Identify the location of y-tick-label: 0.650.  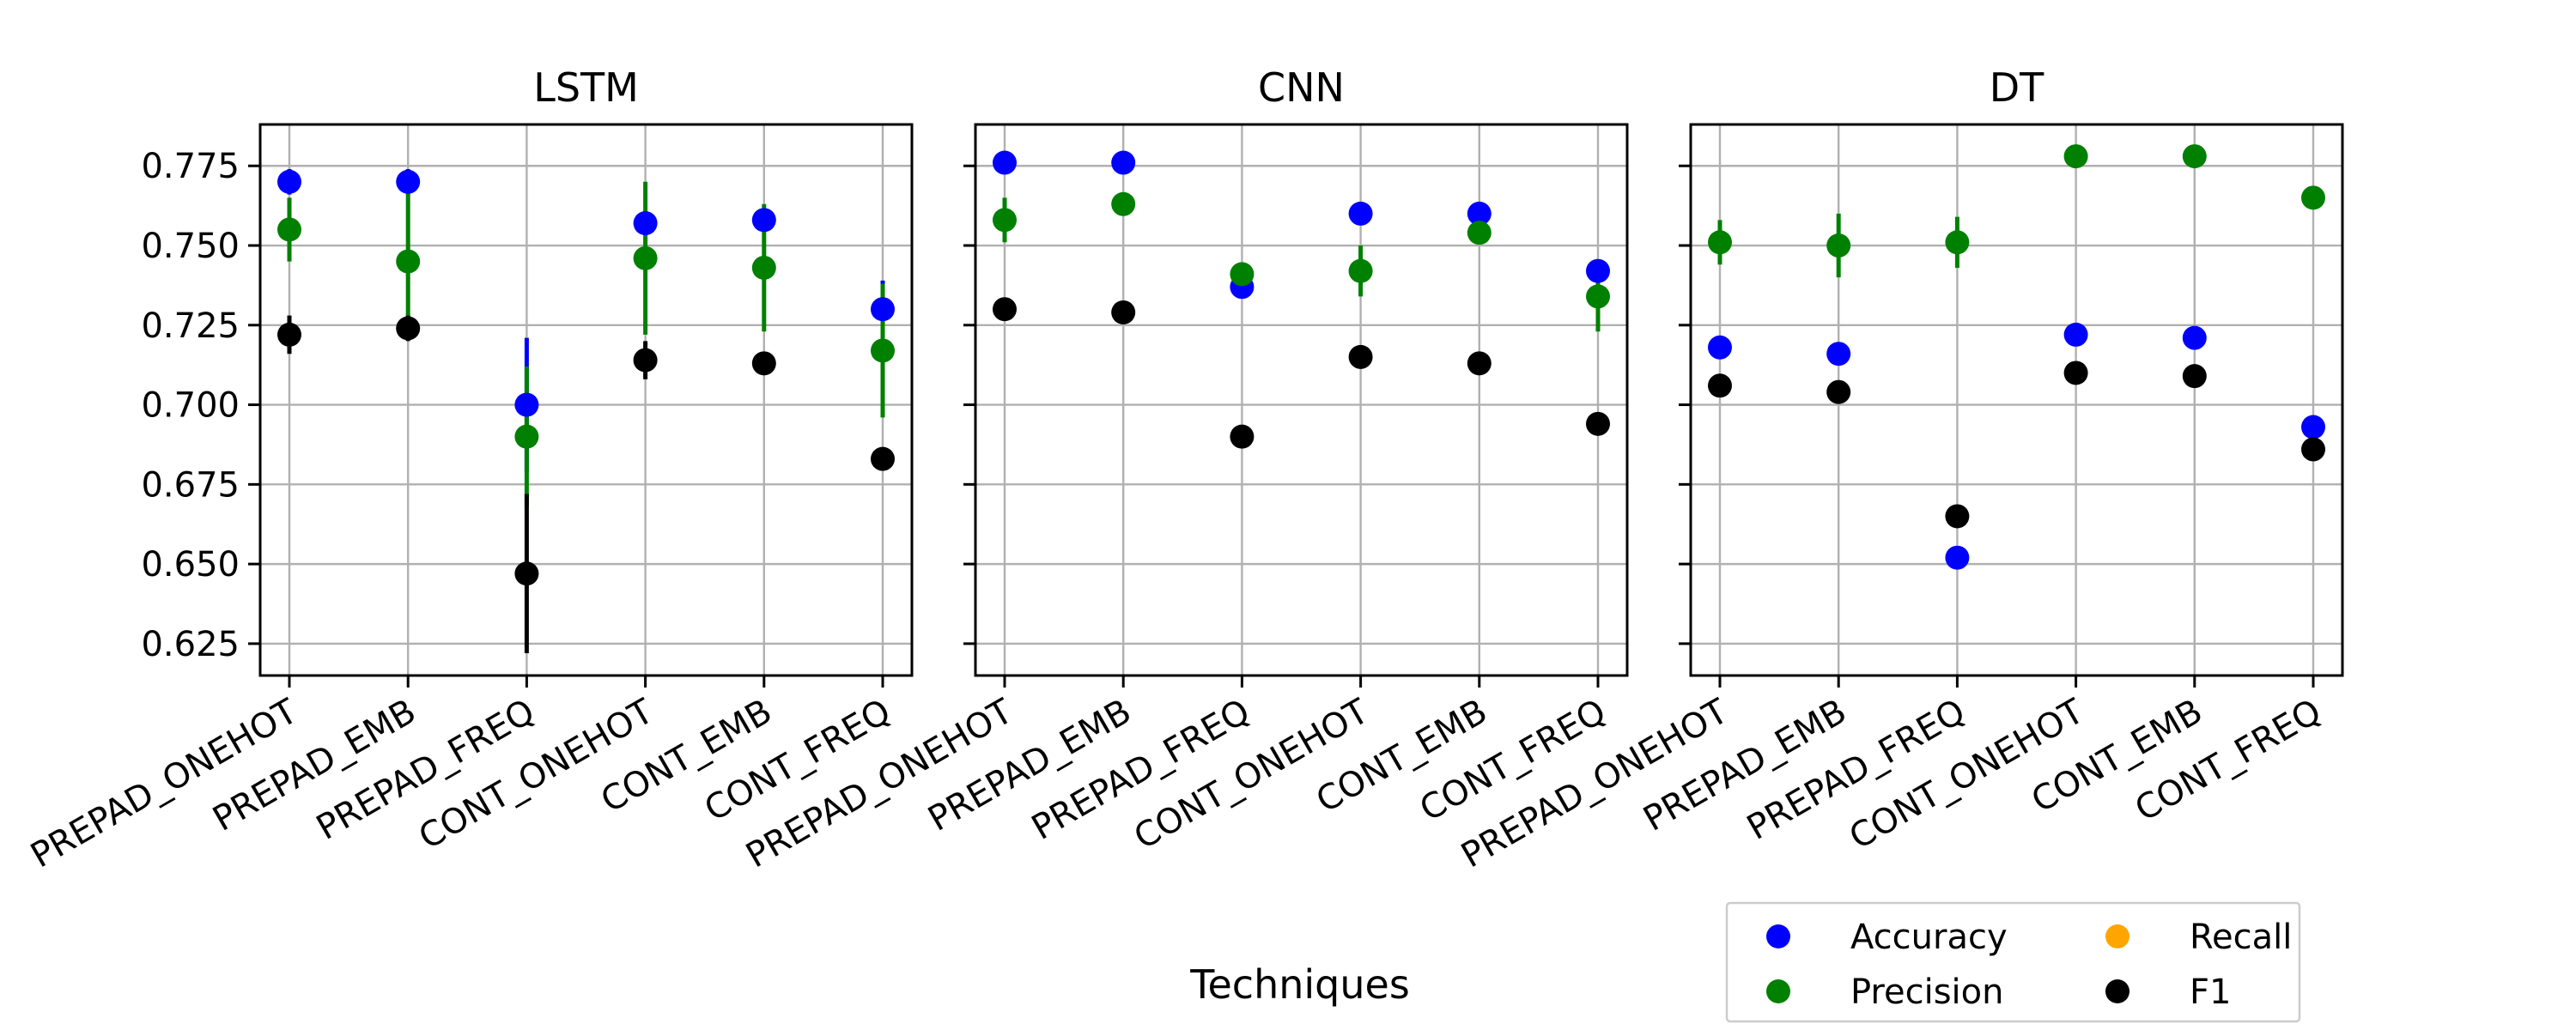
(191, 565).